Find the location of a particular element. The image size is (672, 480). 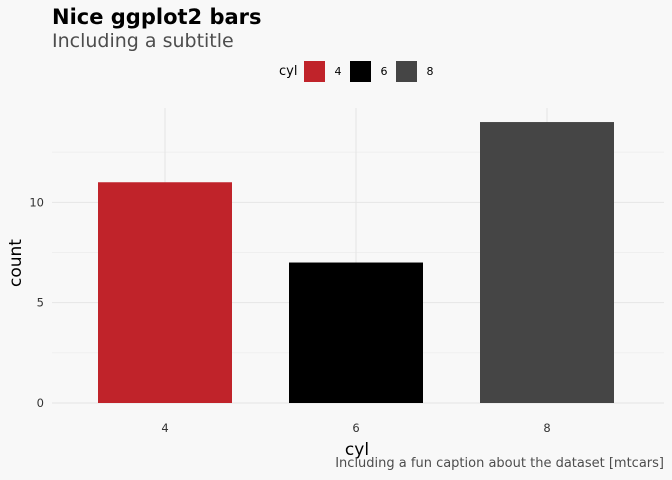

legend-item-4: 4 is located at coordinates (323, 71).